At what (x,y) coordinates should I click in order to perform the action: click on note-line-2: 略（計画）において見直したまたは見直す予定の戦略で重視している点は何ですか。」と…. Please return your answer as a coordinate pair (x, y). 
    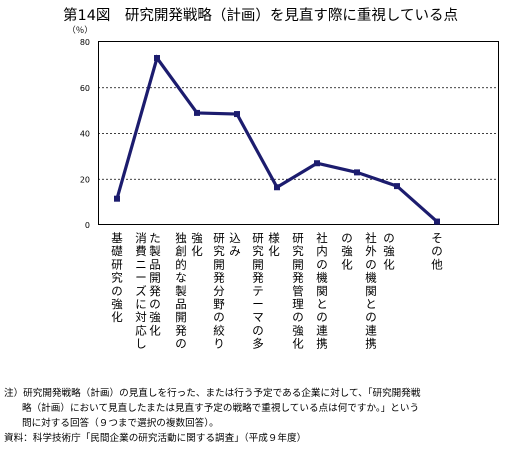
    Looking at the image, I should click on (221, 408).